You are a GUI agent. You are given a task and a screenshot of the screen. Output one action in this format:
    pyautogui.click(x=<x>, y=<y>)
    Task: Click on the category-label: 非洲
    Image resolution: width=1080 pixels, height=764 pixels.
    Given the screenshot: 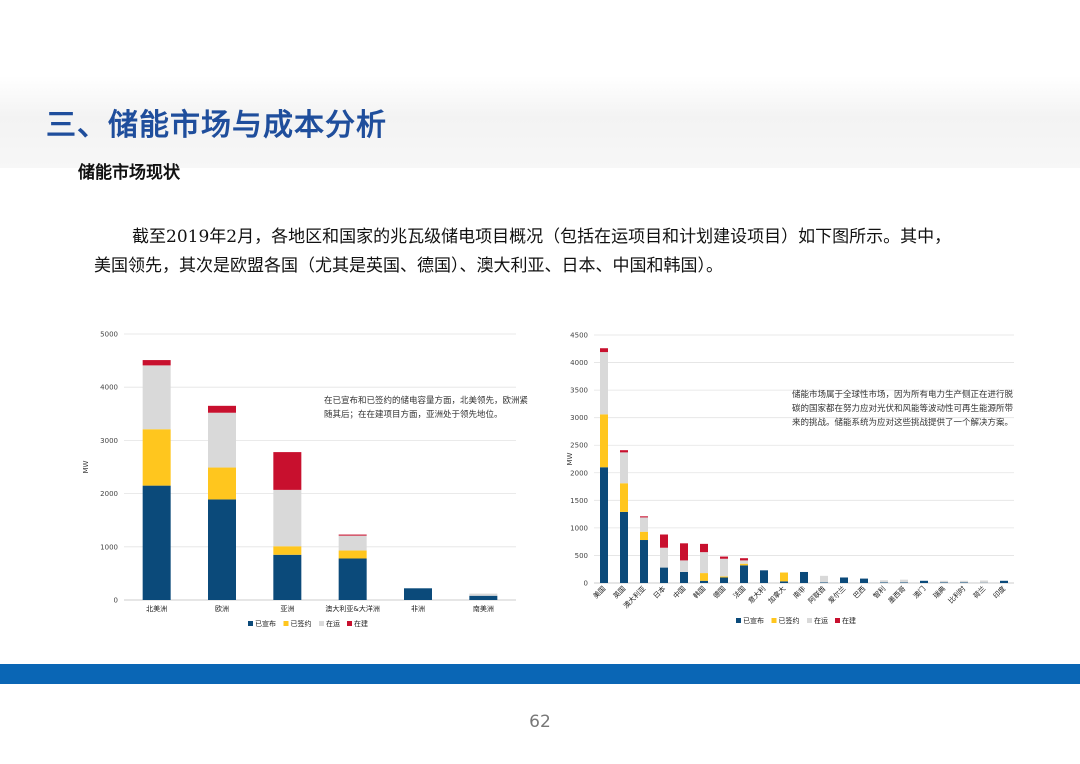 What is the action you would take?
    pyautogui.click(x=418, y=608)
    